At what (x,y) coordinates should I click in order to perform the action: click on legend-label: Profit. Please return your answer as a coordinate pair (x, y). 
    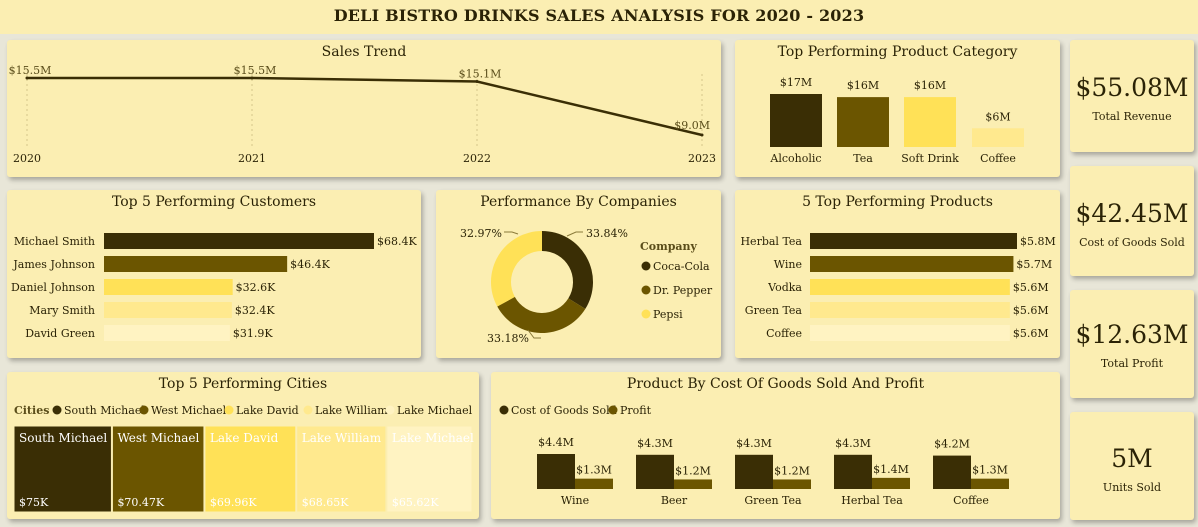
    Looking at the image, I should click on (636, 410).